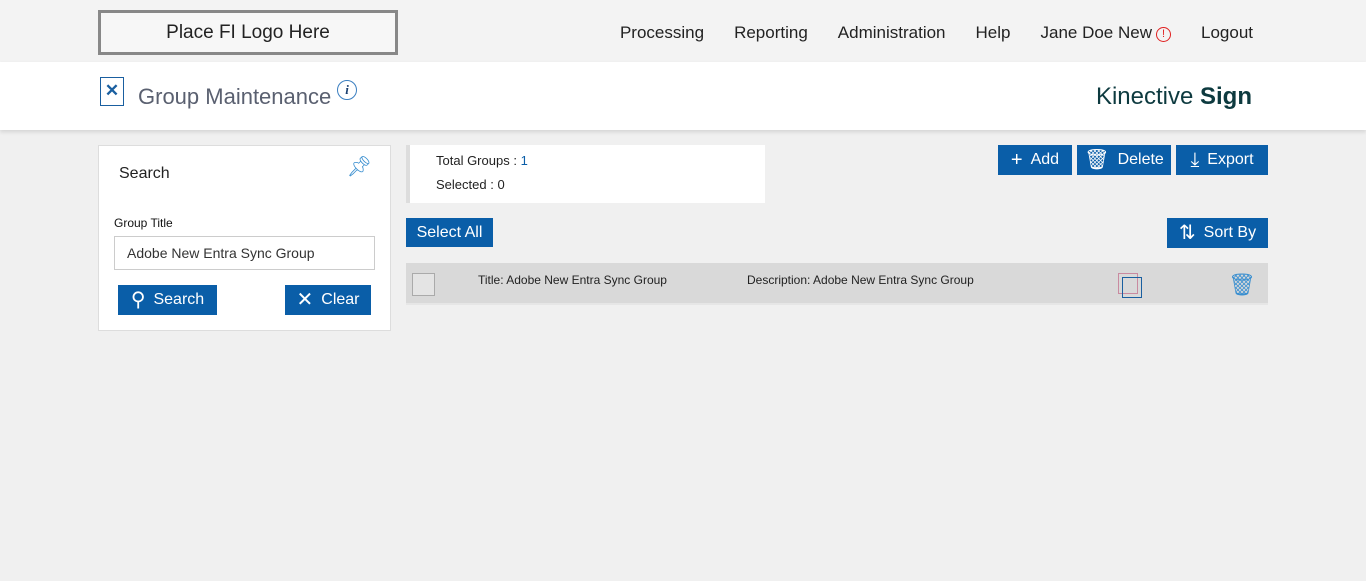 This screenshot has height=581, width=1366. What do you see at coordinates (572, 280) in the screenshot?
I see `row-title: Title: Adobe New Entra Sync Group` at bounding box center [572, 280].